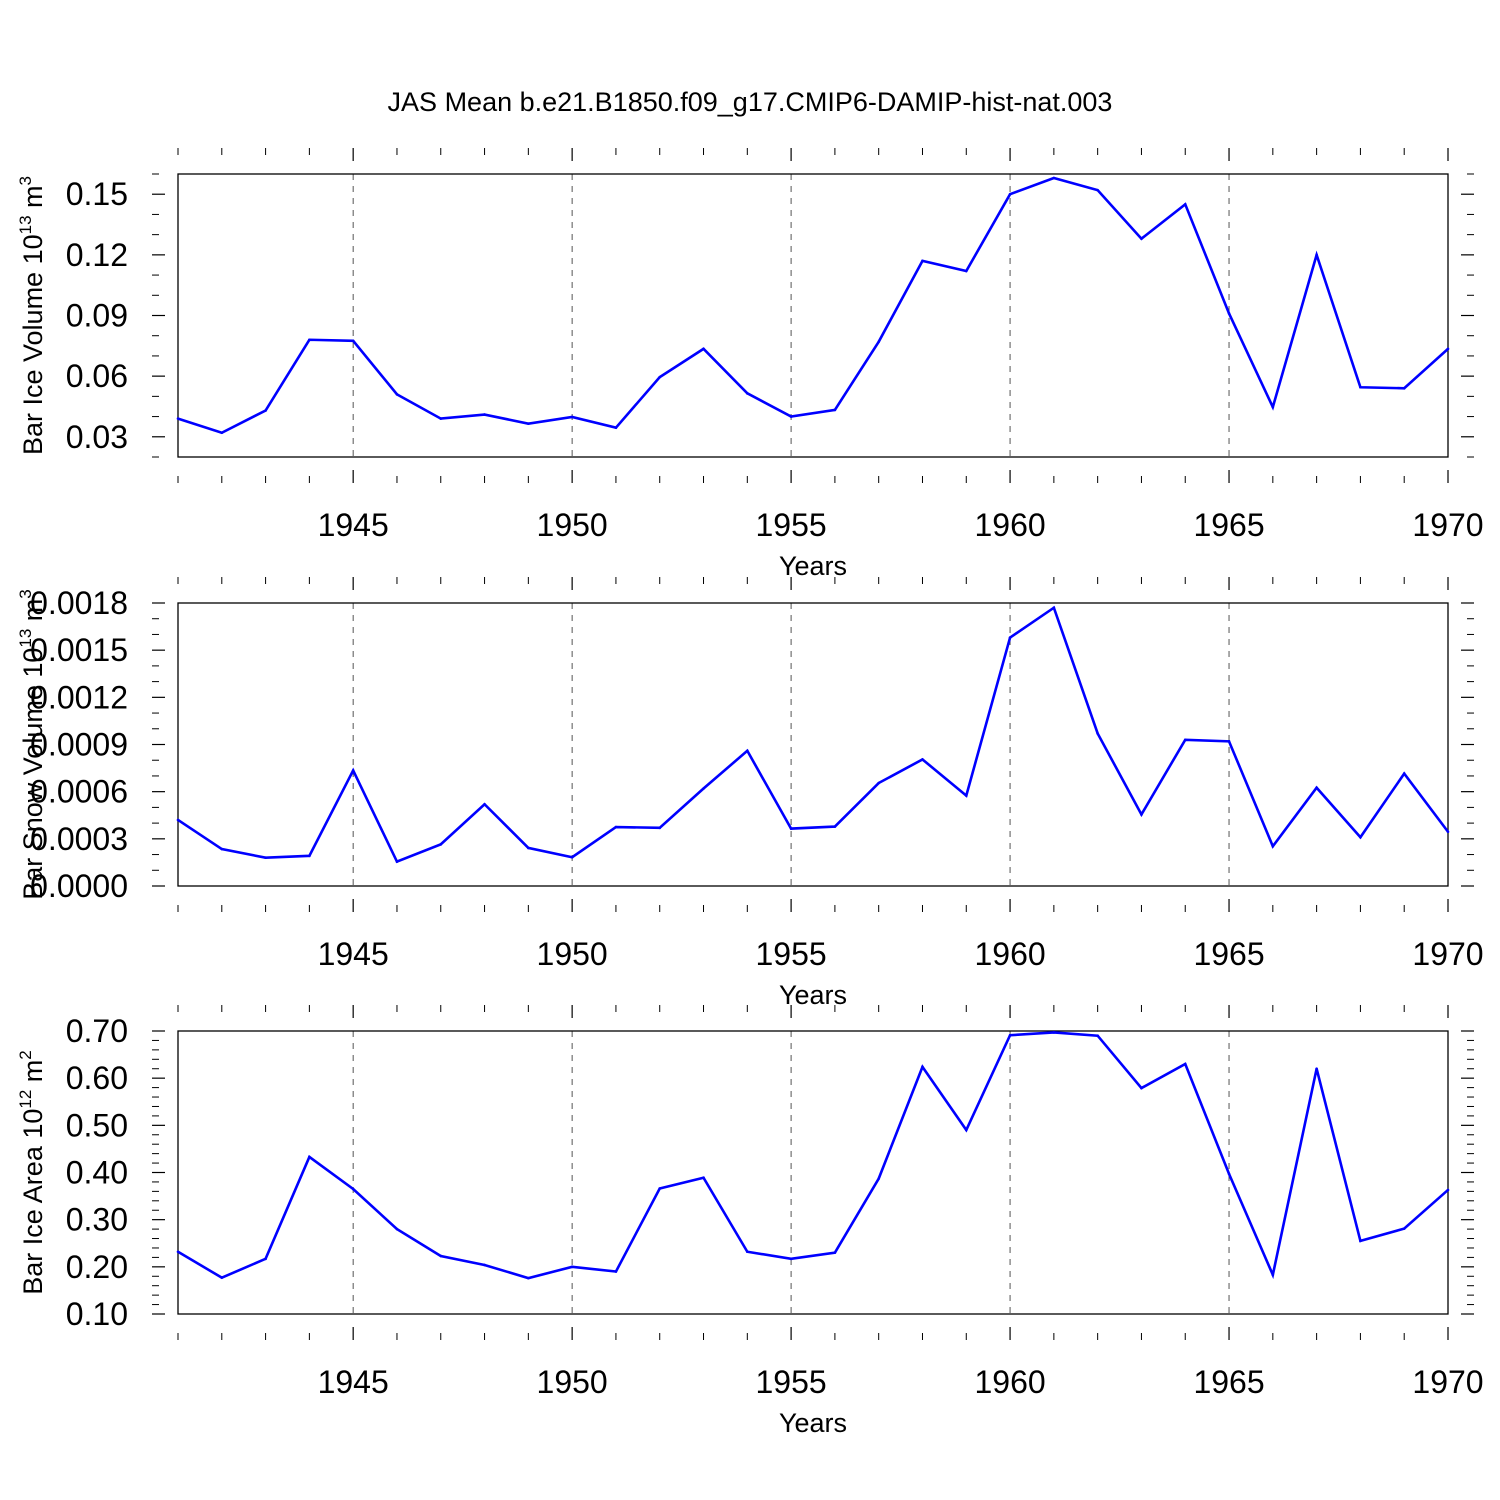 Image resolution: width=1500 pixels, height=1500 pixels. What do you see at coordinates (97, 1125) in the screenshot?
I see `y-tick-label: 0.50` at bounding box center [97, 1125].